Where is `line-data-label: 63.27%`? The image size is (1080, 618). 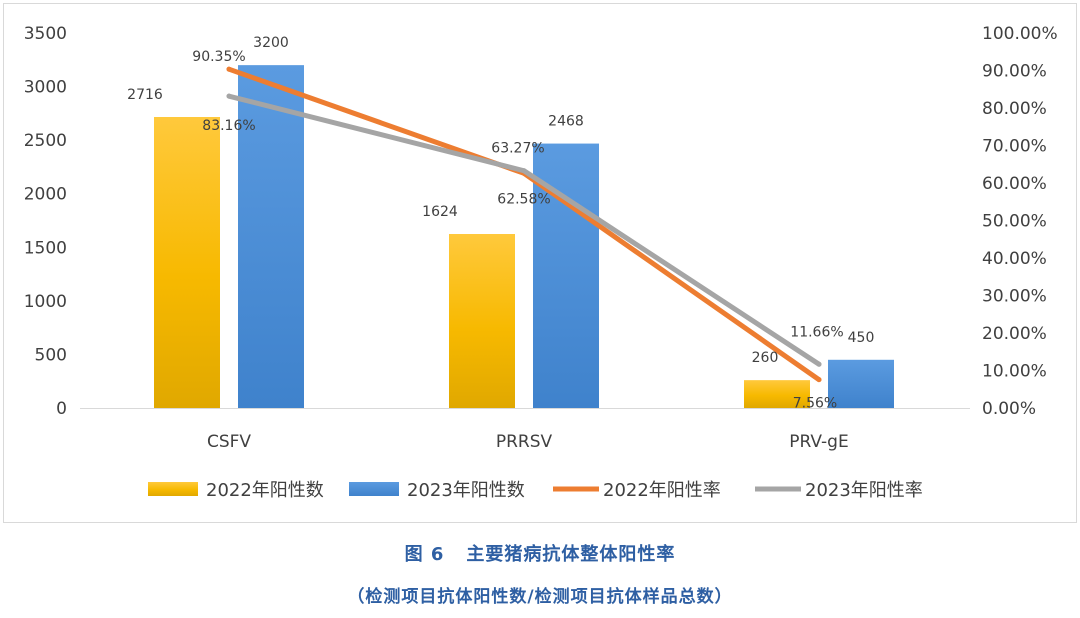 line-data-label: 63.27% is located at coordinates (517, 149).